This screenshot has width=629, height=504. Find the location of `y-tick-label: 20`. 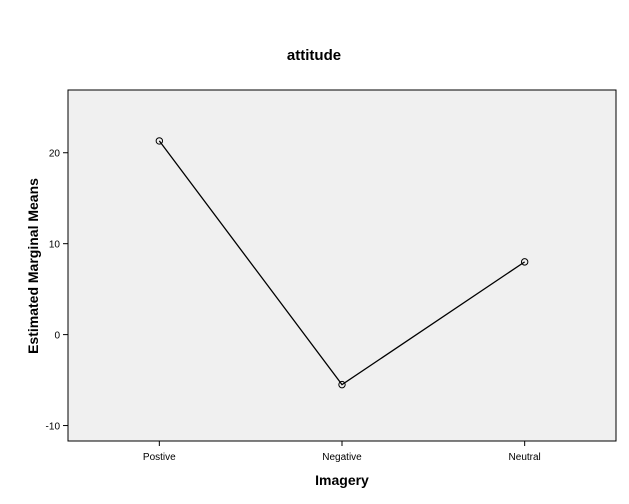

y-tick-label: 20 is located at coordinates (55, 154).